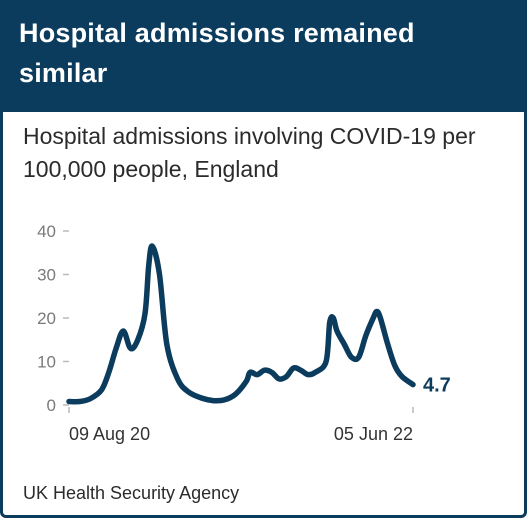 This screenshot has width=527, height=518. What do you see at coordinates (437, 386) in the screenshot?
I see `end-value-label: 4.7` at bounding box center [437, 386].